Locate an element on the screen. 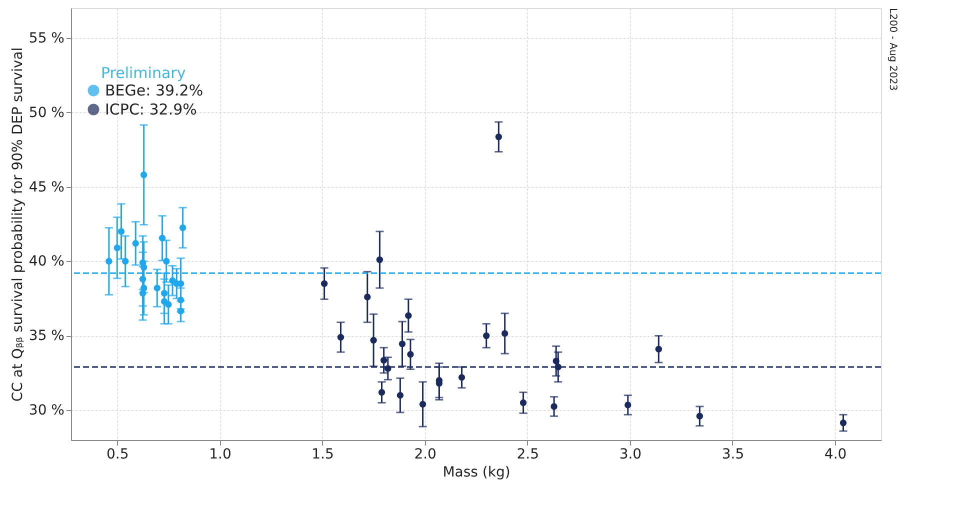 Image resolution: width=960 pixels, height=511 pixels. legend-label: BEGe: 39.2% is located at coordinates (154, 91).